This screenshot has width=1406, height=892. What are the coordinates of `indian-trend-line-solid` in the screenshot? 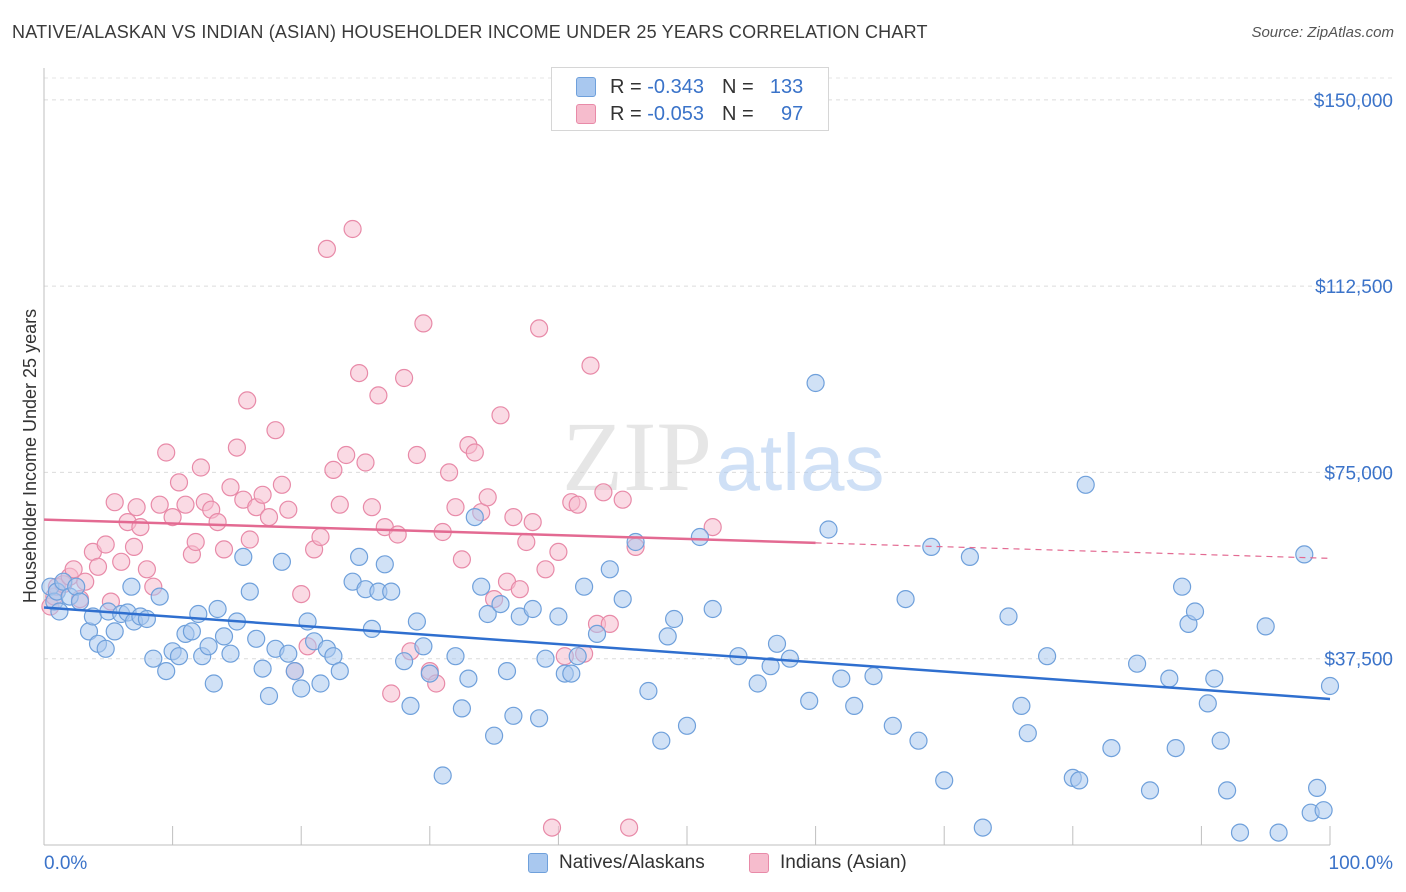 It's located at (429, 531).